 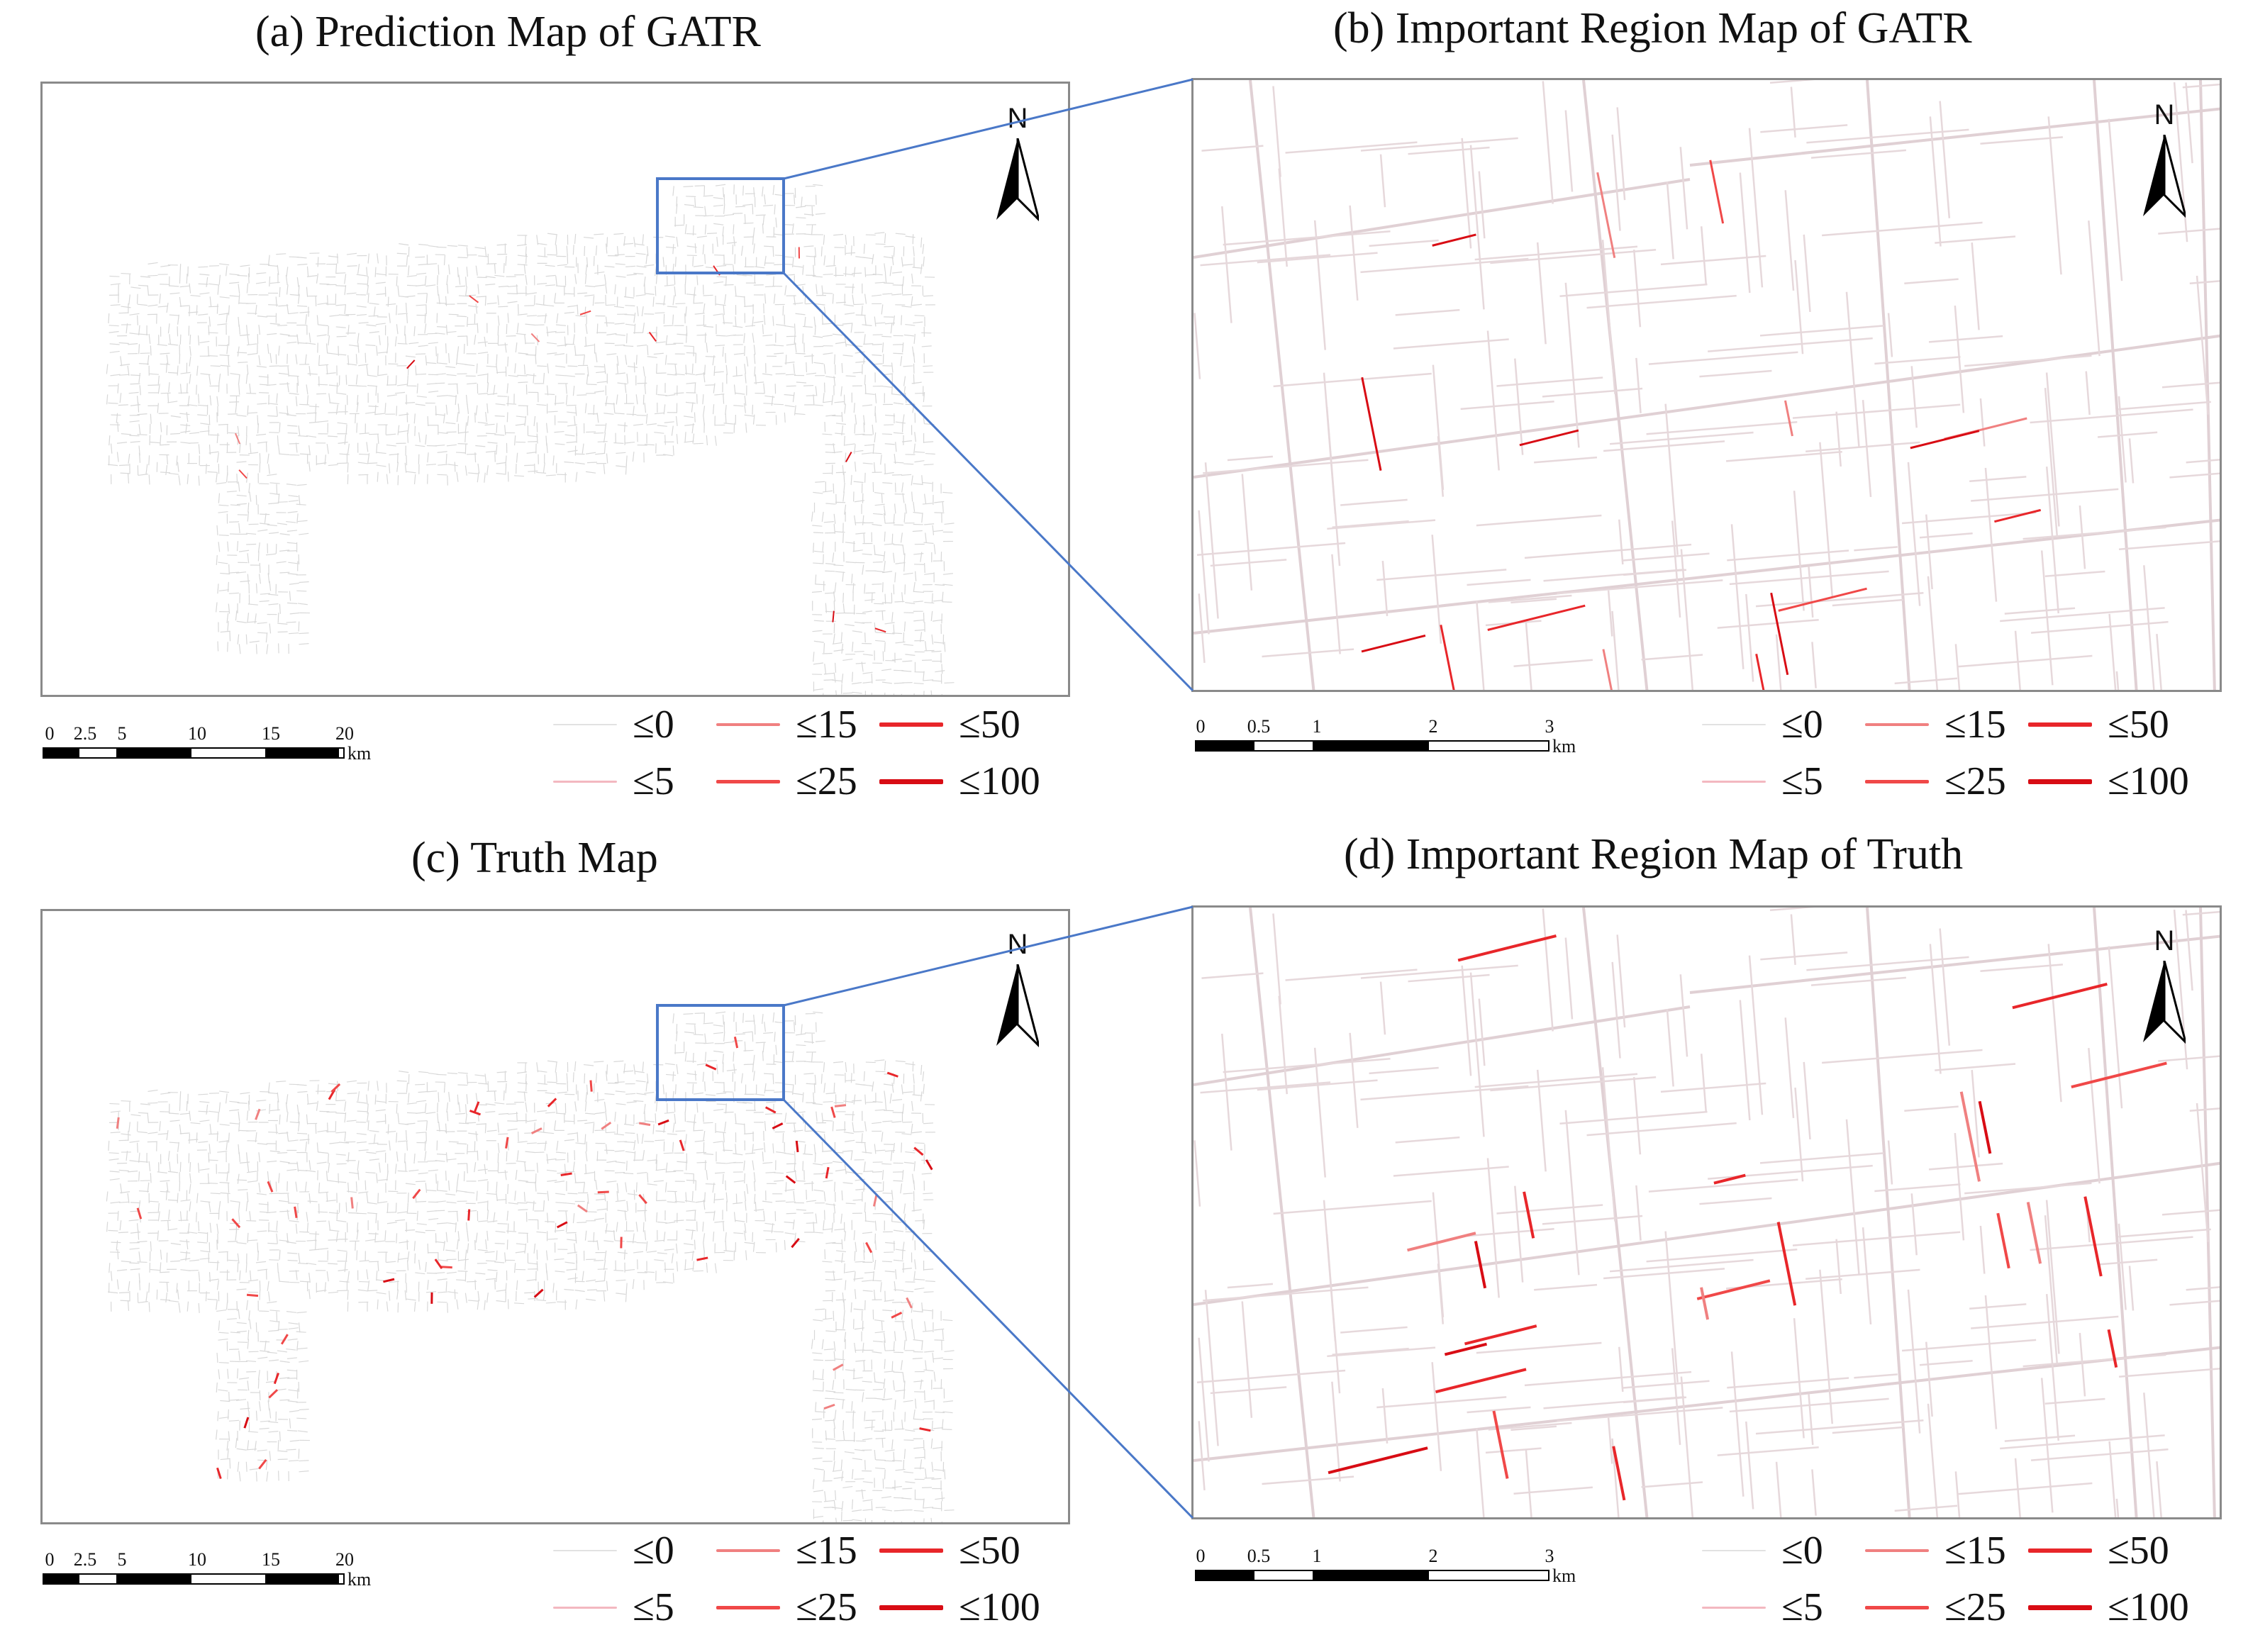 What do you see at coordinates (122, 1559) in the screenshot?
I see `scale-tick-label: 5` at bounding box center [122, 1559].